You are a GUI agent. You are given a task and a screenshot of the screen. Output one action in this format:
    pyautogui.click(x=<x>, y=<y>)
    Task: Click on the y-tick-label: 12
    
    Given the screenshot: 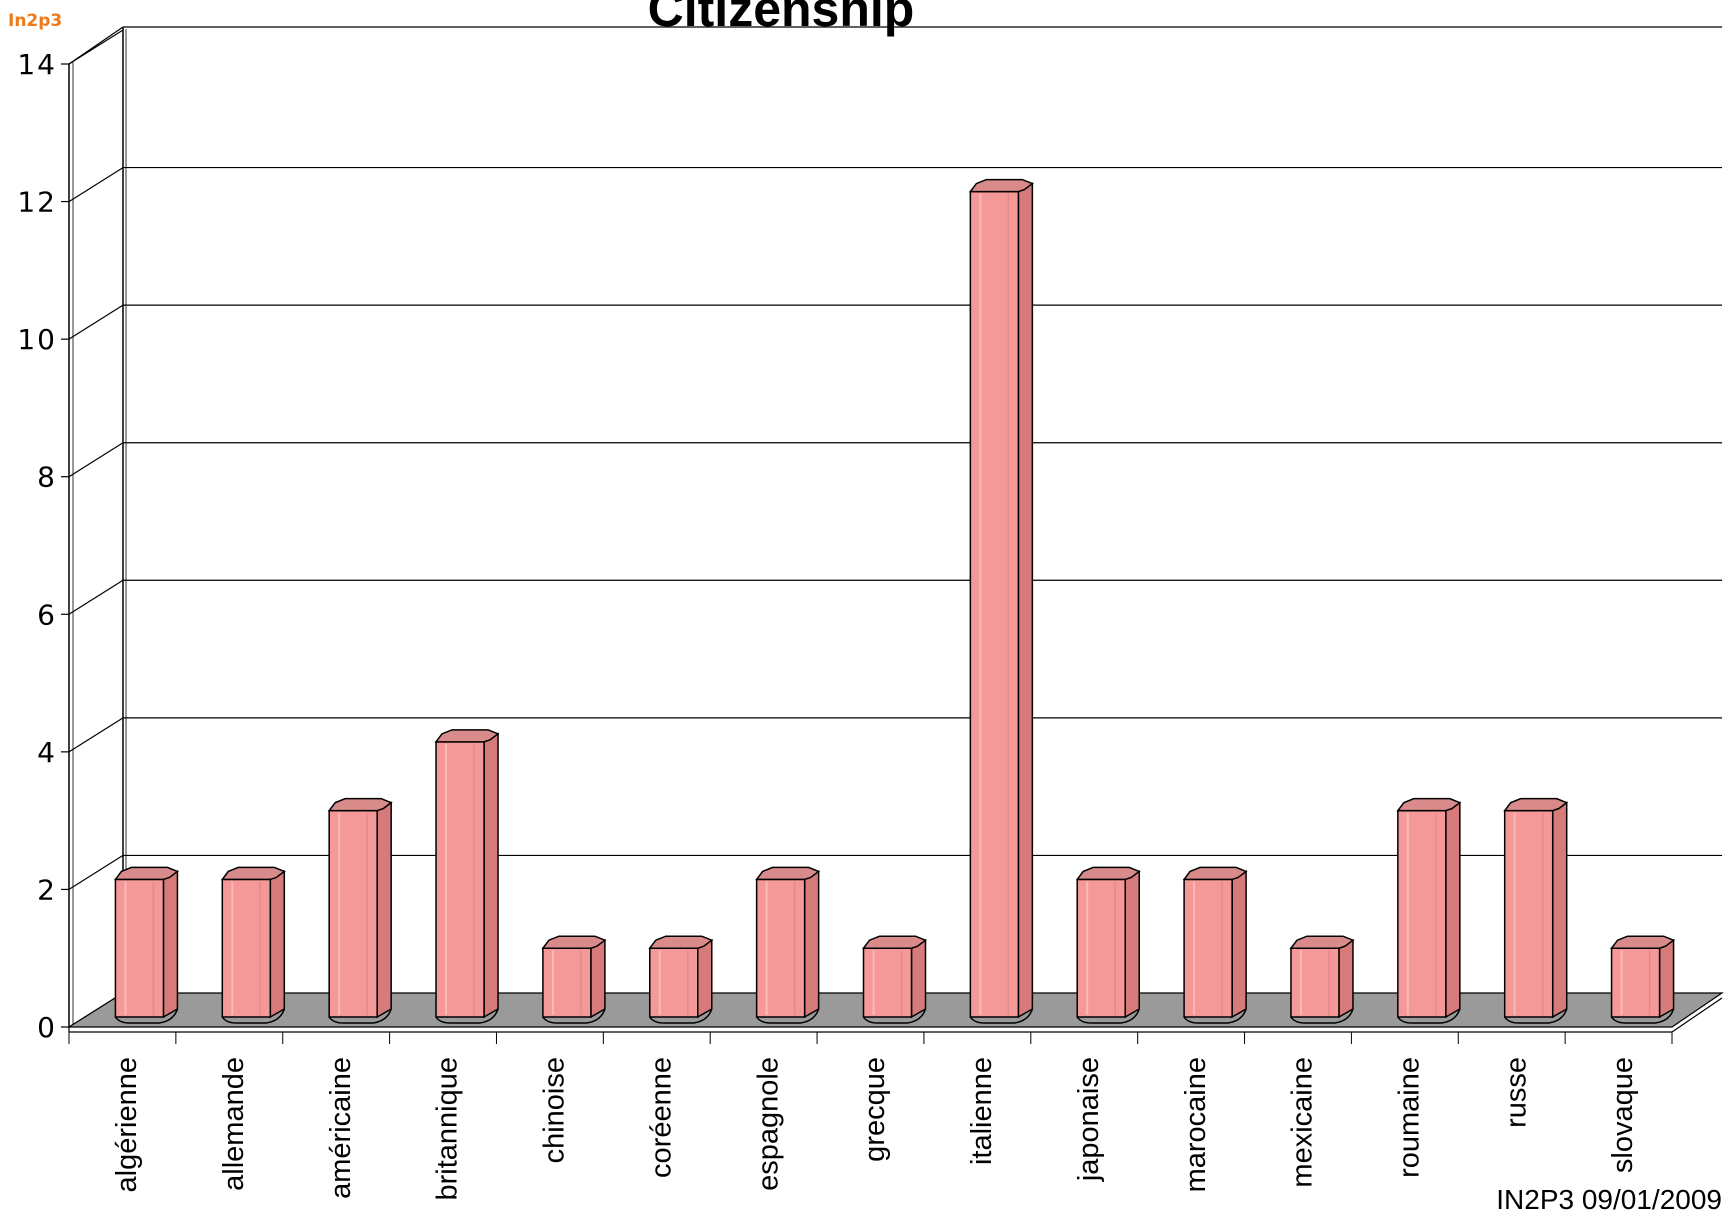 What is the action you would take?
    pyautogui.click(x=37, y=202)
    